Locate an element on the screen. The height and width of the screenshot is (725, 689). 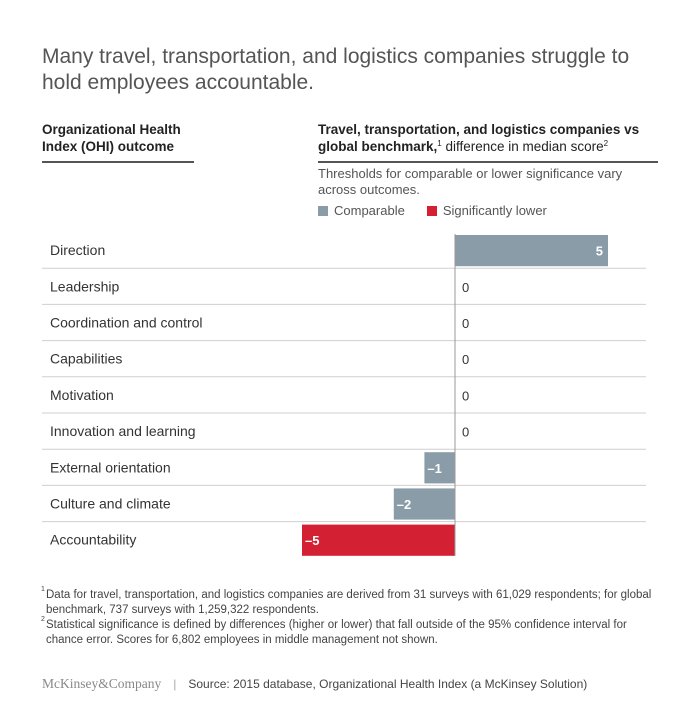
value-label-coordination-and-control: 0 is located at coordinates (465, 323).